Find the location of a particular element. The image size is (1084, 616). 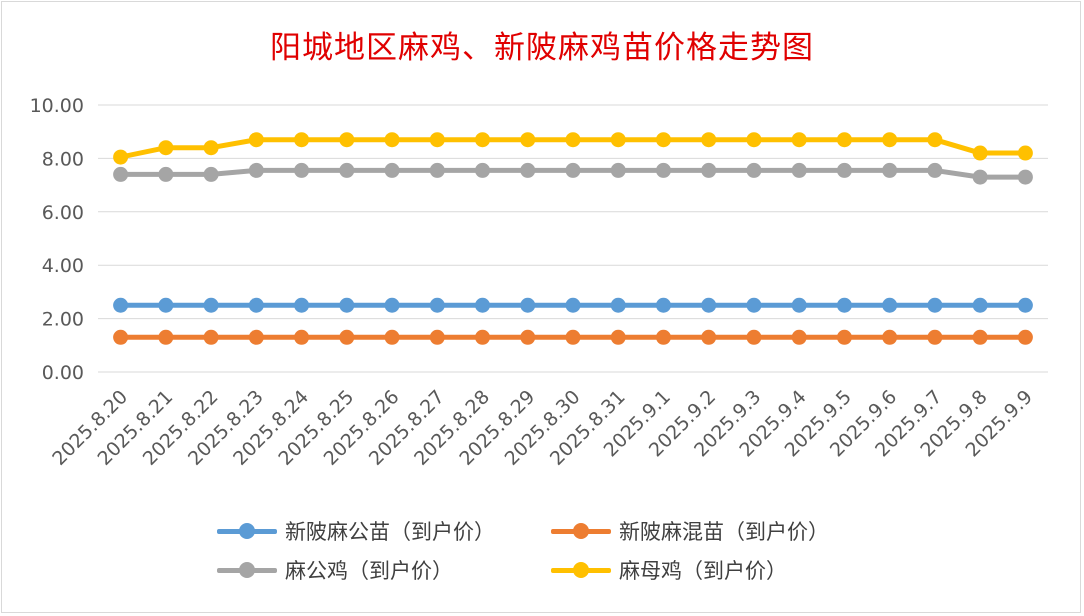

legend-item-2: 麻公鸡（到户价） is located at coordinates (335, 570).